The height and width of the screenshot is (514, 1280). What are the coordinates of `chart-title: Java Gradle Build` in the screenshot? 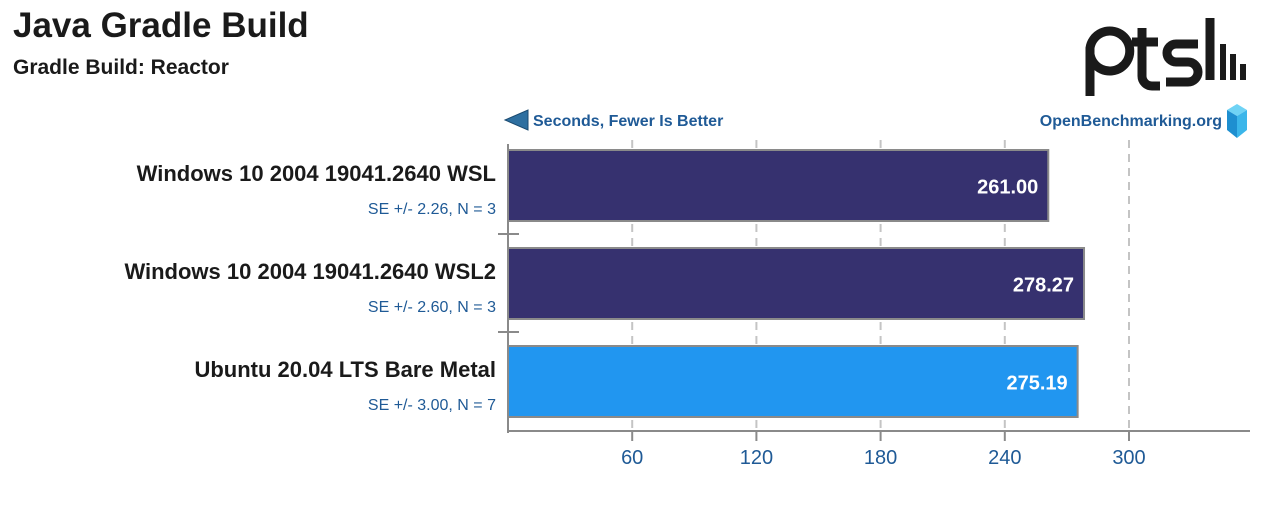 It's located at (161, 25).